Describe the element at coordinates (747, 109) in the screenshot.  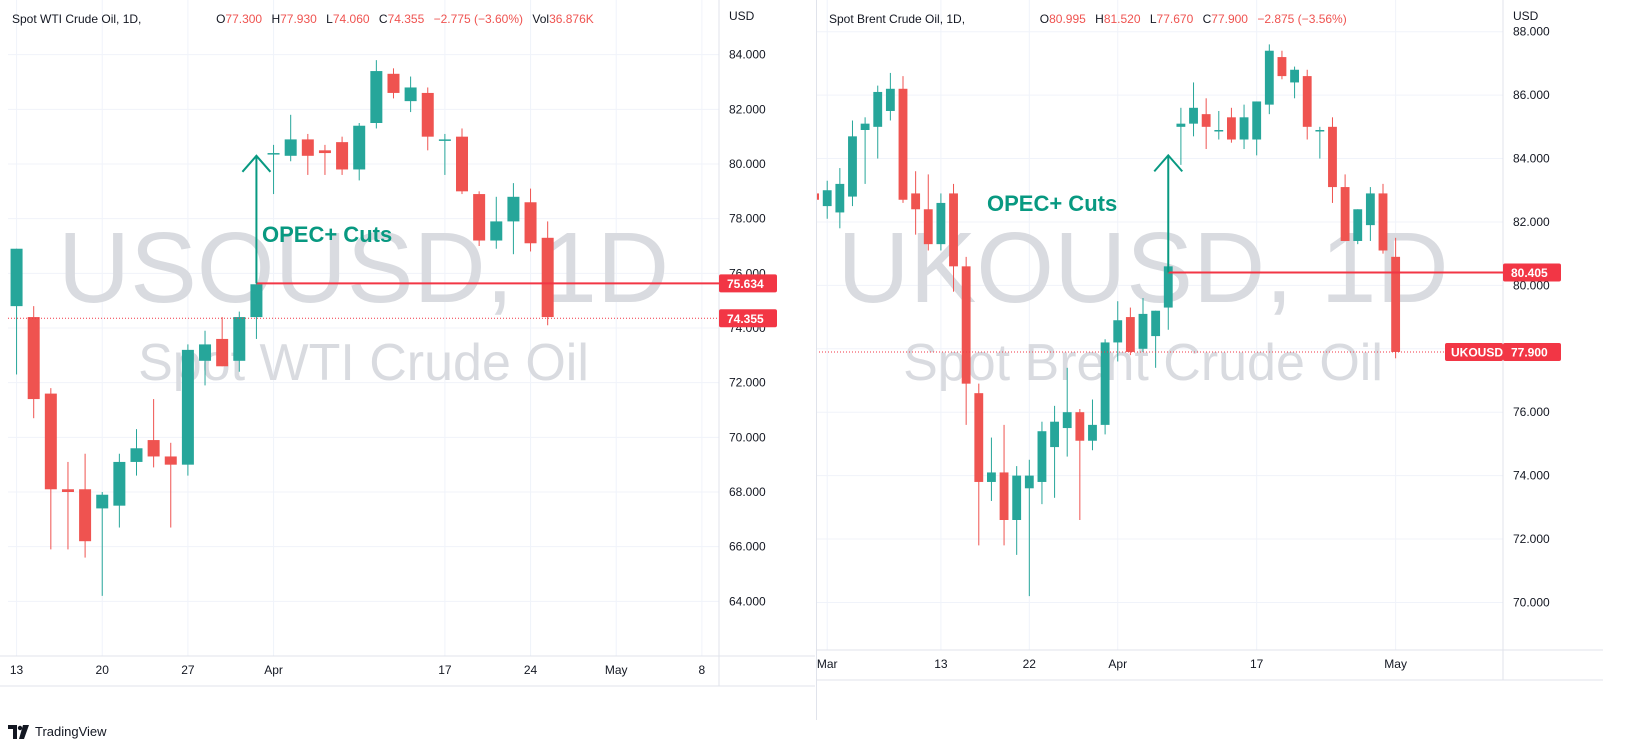
I see `wti-y-tick-label: 82.000` at that location.